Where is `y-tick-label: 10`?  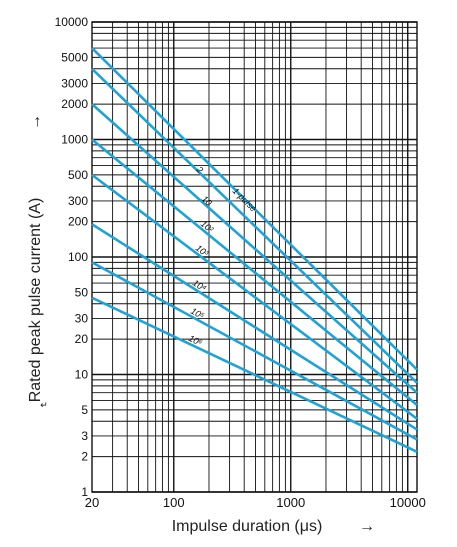 y-tick-label: 10 is located at coordinates (82, 375).